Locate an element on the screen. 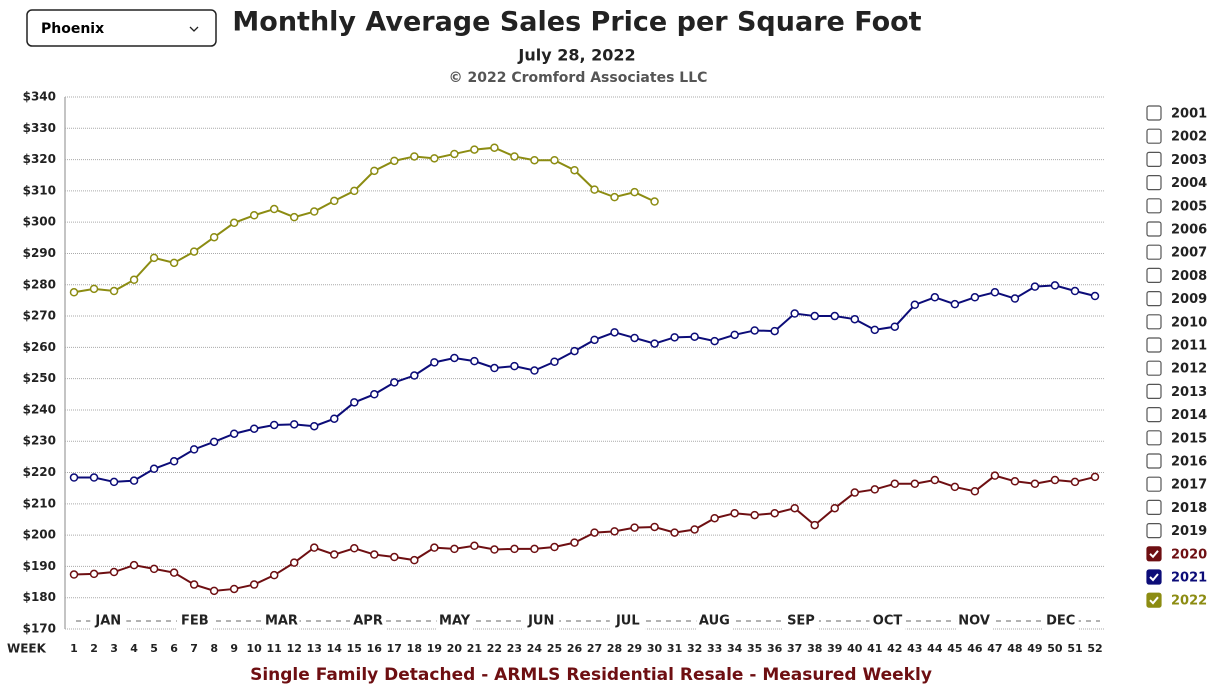 The width and height of the screenshot is (1212, 693). legend-label: 2022 is located at coordinates (1189, 601).